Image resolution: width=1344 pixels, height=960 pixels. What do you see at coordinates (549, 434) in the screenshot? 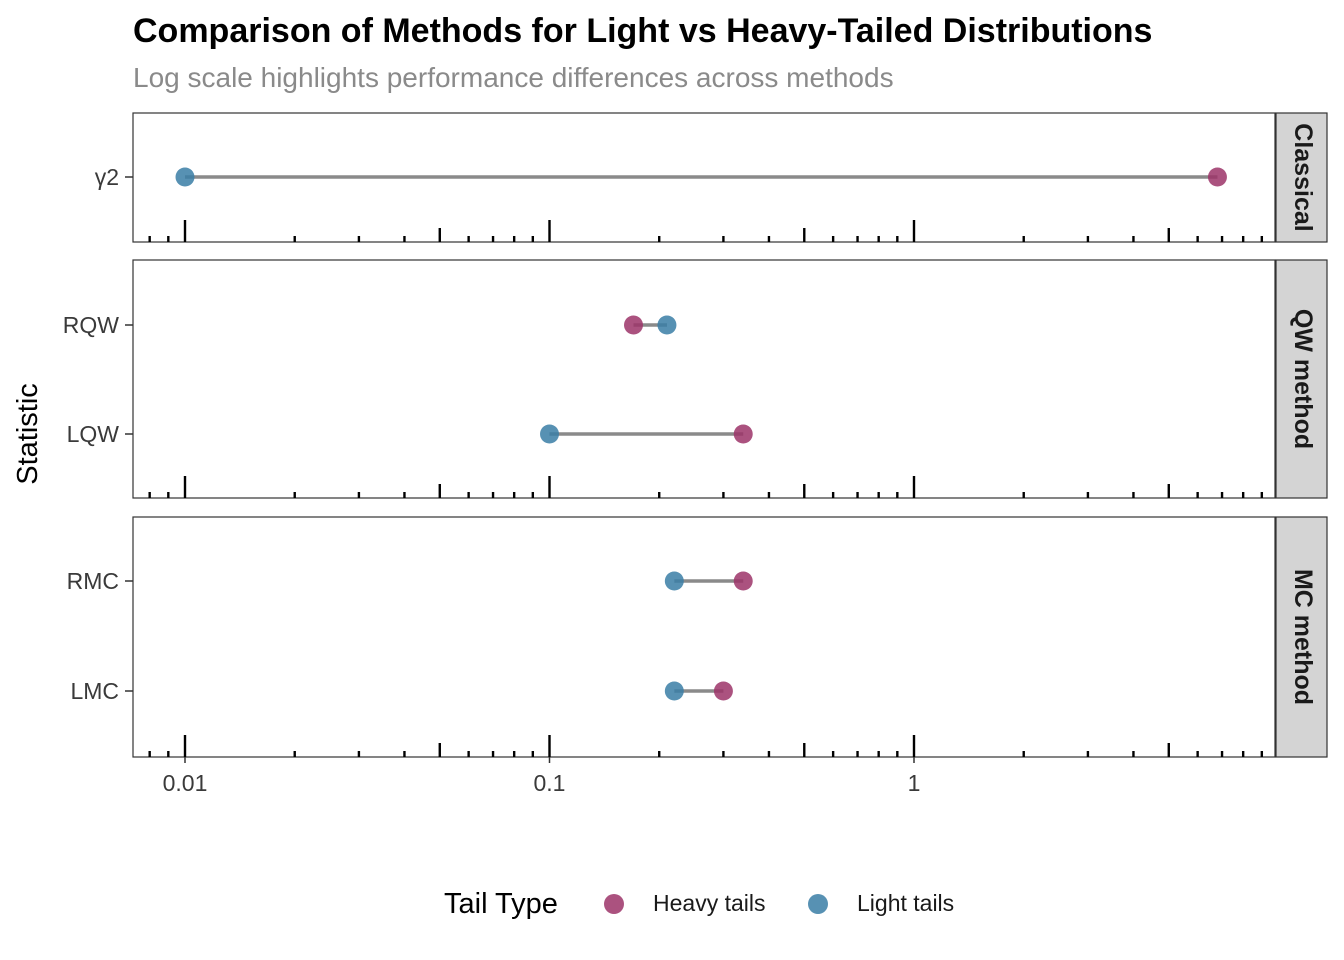
I see `point-light-lqw` at bounding box center [549, 434].